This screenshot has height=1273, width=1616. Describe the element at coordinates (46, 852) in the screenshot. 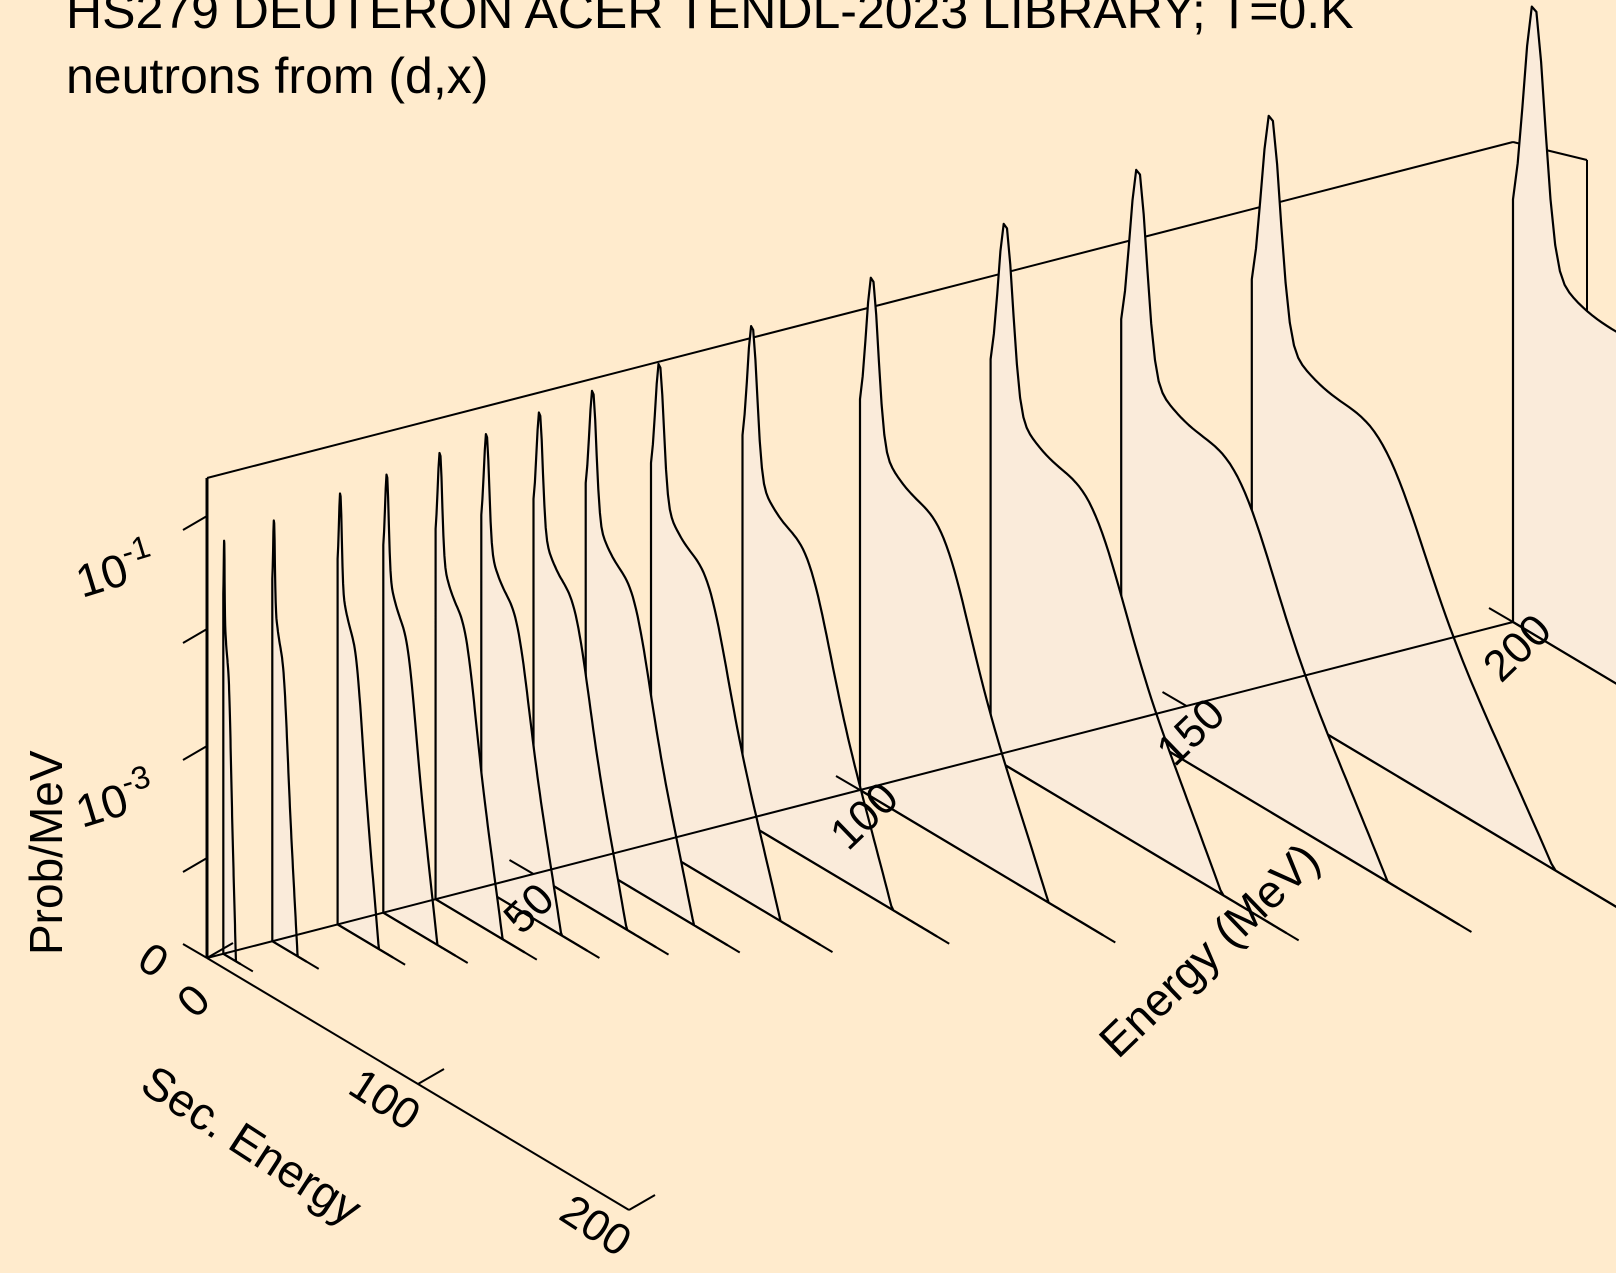

I see `z-axis-label: Prob/MeV` at that location.